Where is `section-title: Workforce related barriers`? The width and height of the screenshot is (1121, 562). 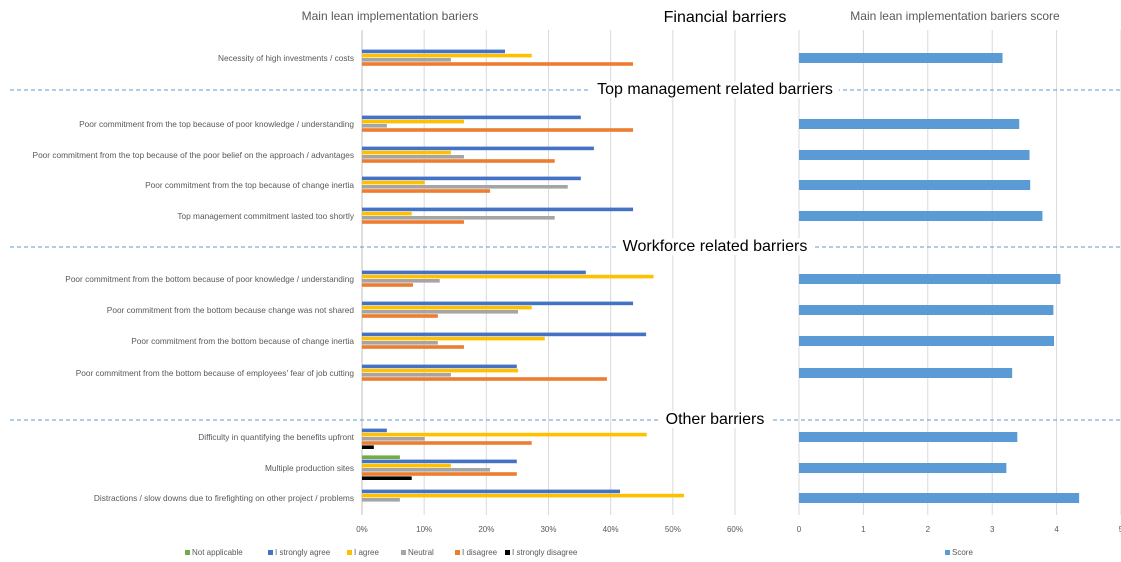 section-title: Workforce related barriers is located at coordinates (715, 246).